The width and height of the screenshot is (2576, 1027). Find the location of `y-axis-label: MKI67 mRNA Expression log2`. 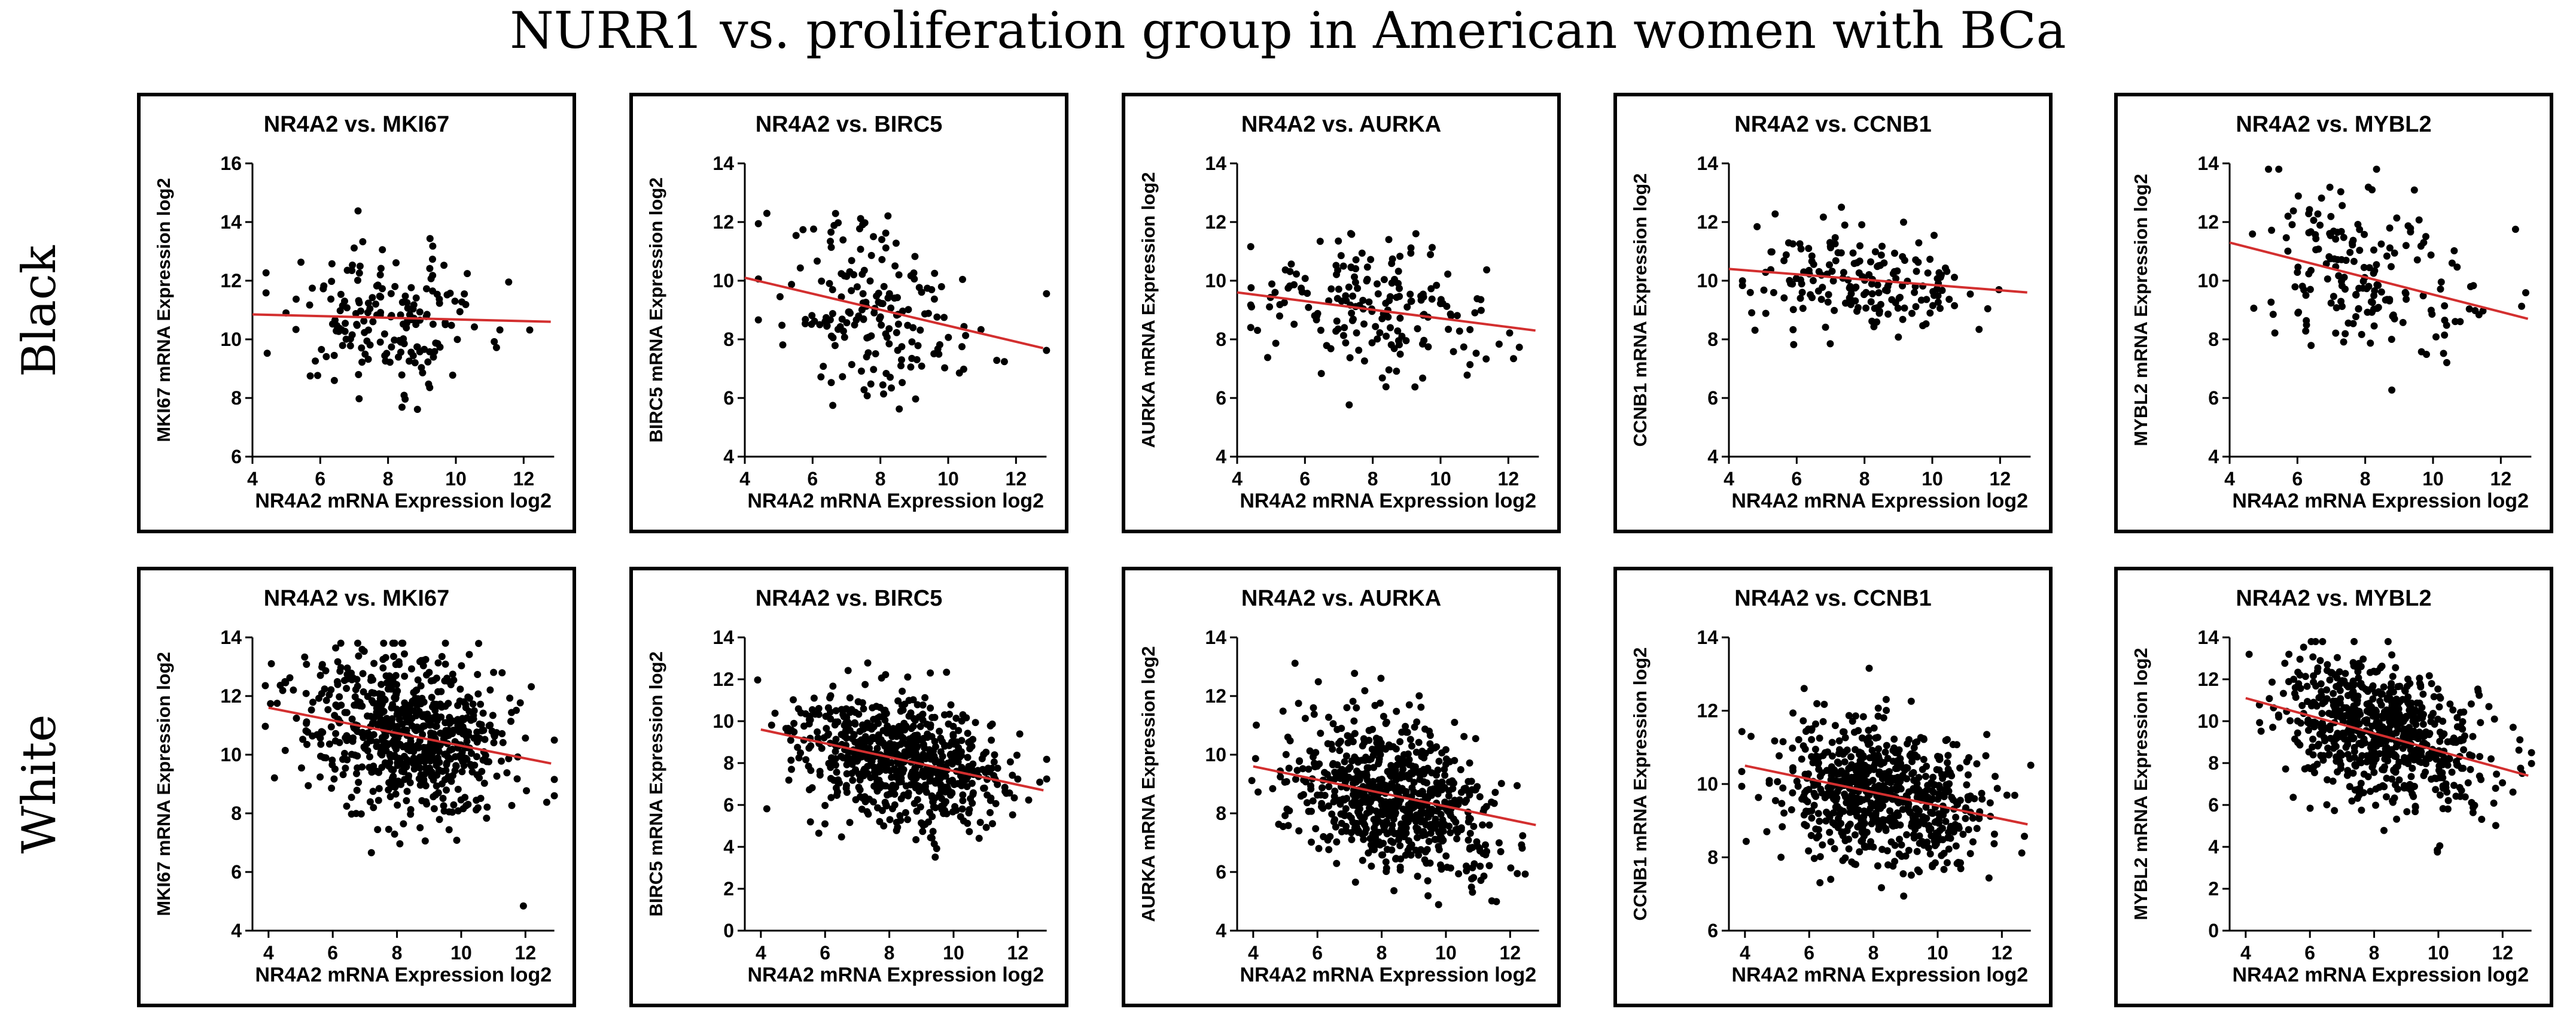

y-axis-label: MKI67 mRNA Expression log2 is located at coordinates (163, 310).